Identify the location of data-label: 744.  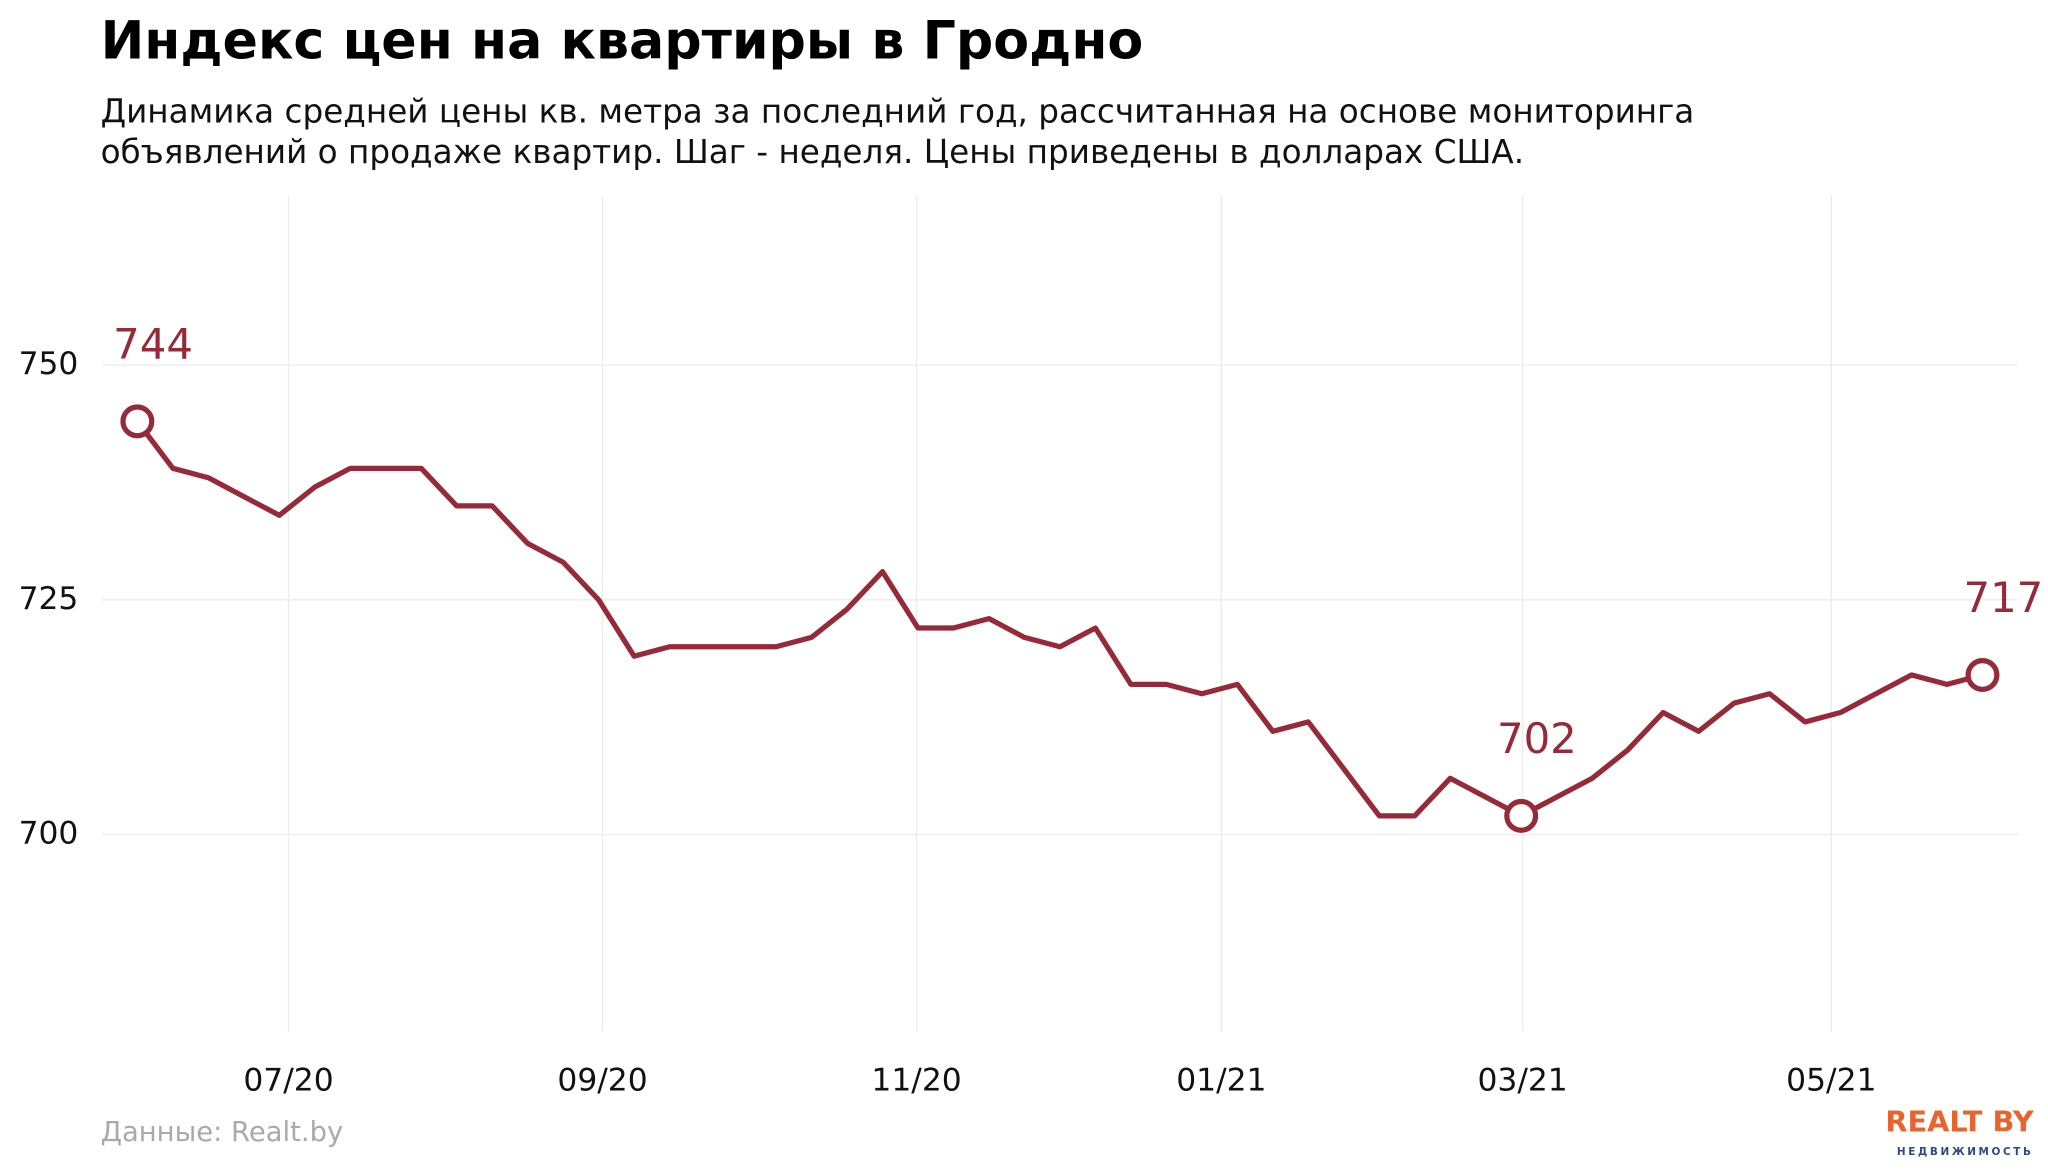
(153, 343).